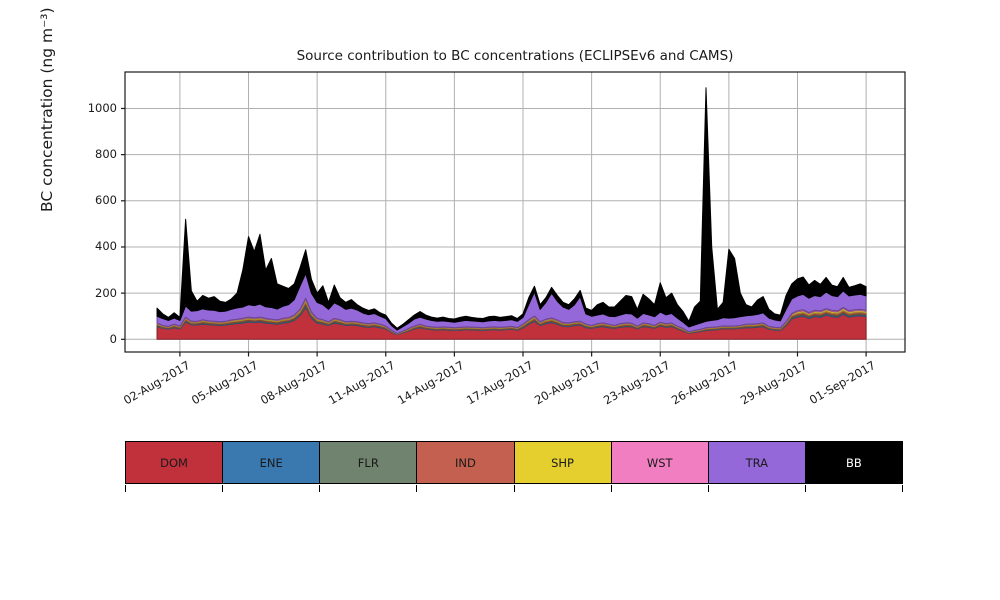 This screenshot has height=600, width=1000. I want to click on legend-label: ENE, so click(271, 462).